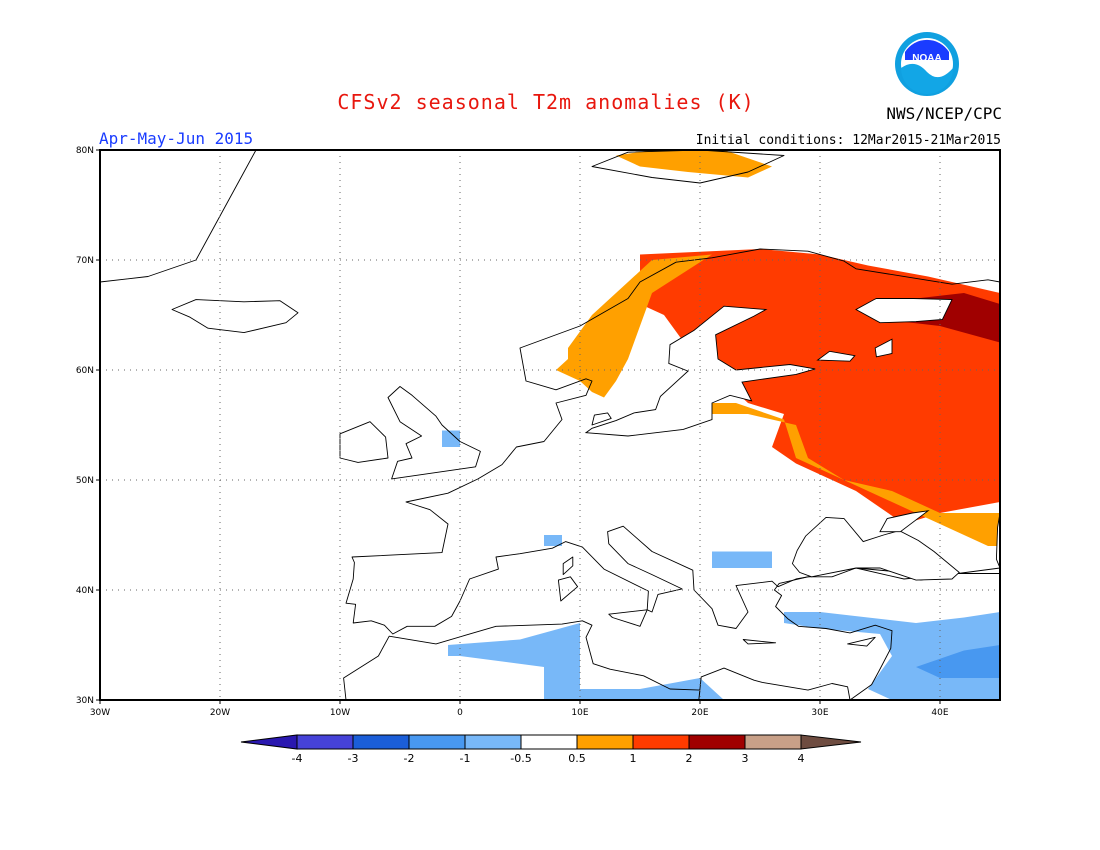 This screenshot has width=1100, height=850. What do you see at coordinates (178, 216) in the screenshot?
I see `coastline-greenland` at bounding box center [178, 216].